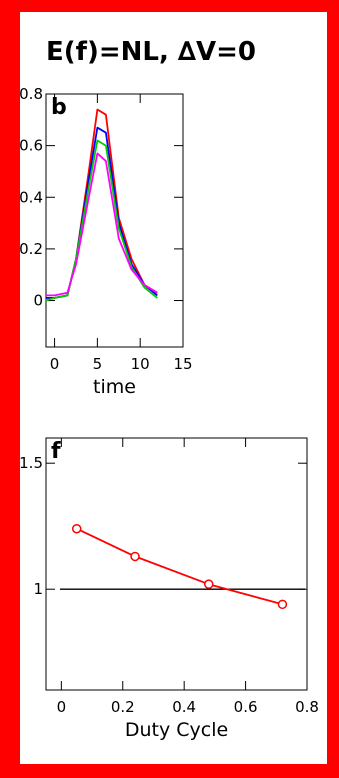 This screenshot has width=339, height=778. Describe the element at coordinates (307, 707) in the screenshot. I see `panel-f-x-tick-label: 0.8` at that location.